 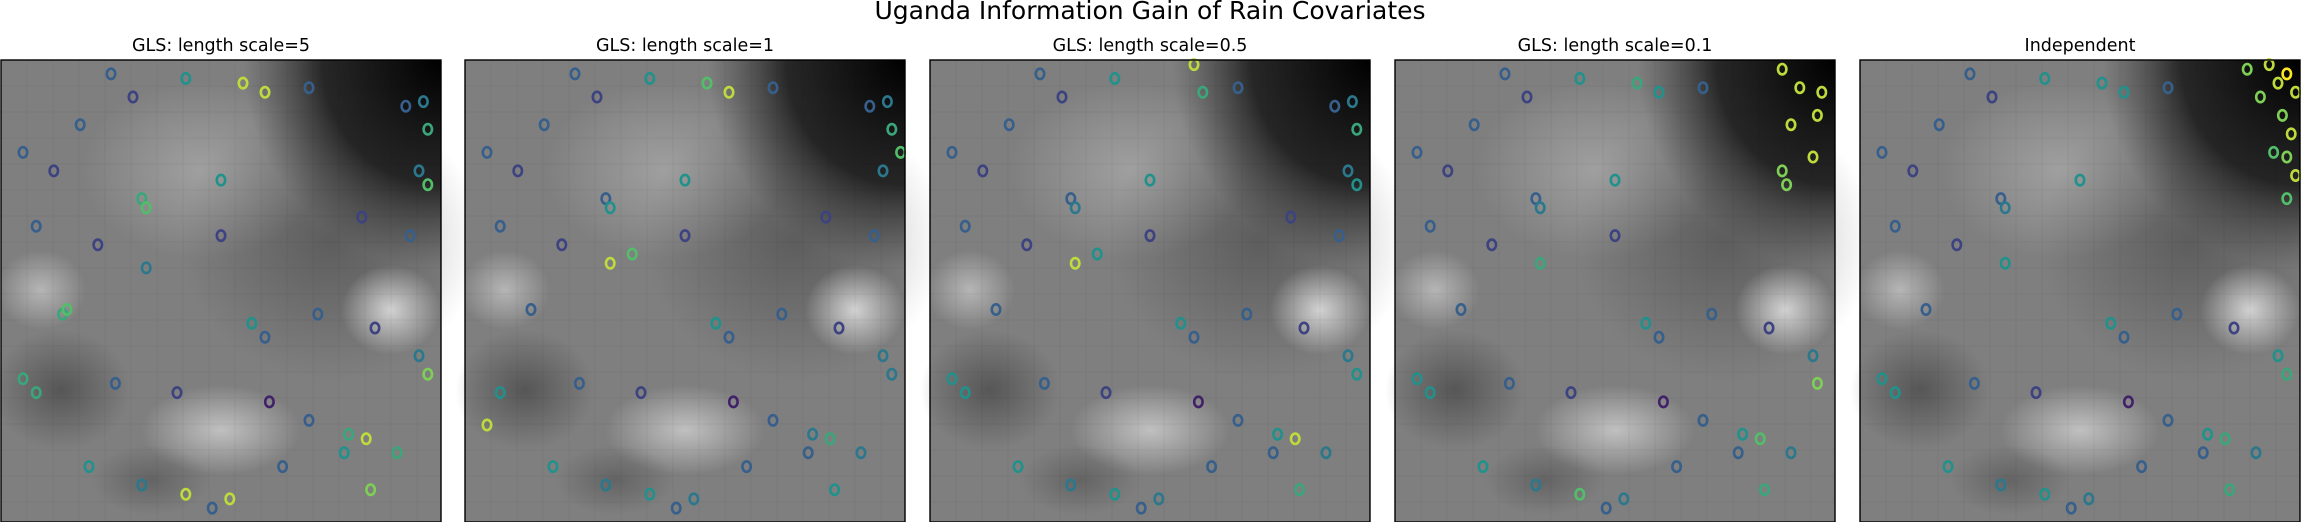 What do you see at coordinates (1615, 46) in the screenshot?
I see `panel-4-title: GLS: length scale=0.1` at bounding box center [1615, 46].